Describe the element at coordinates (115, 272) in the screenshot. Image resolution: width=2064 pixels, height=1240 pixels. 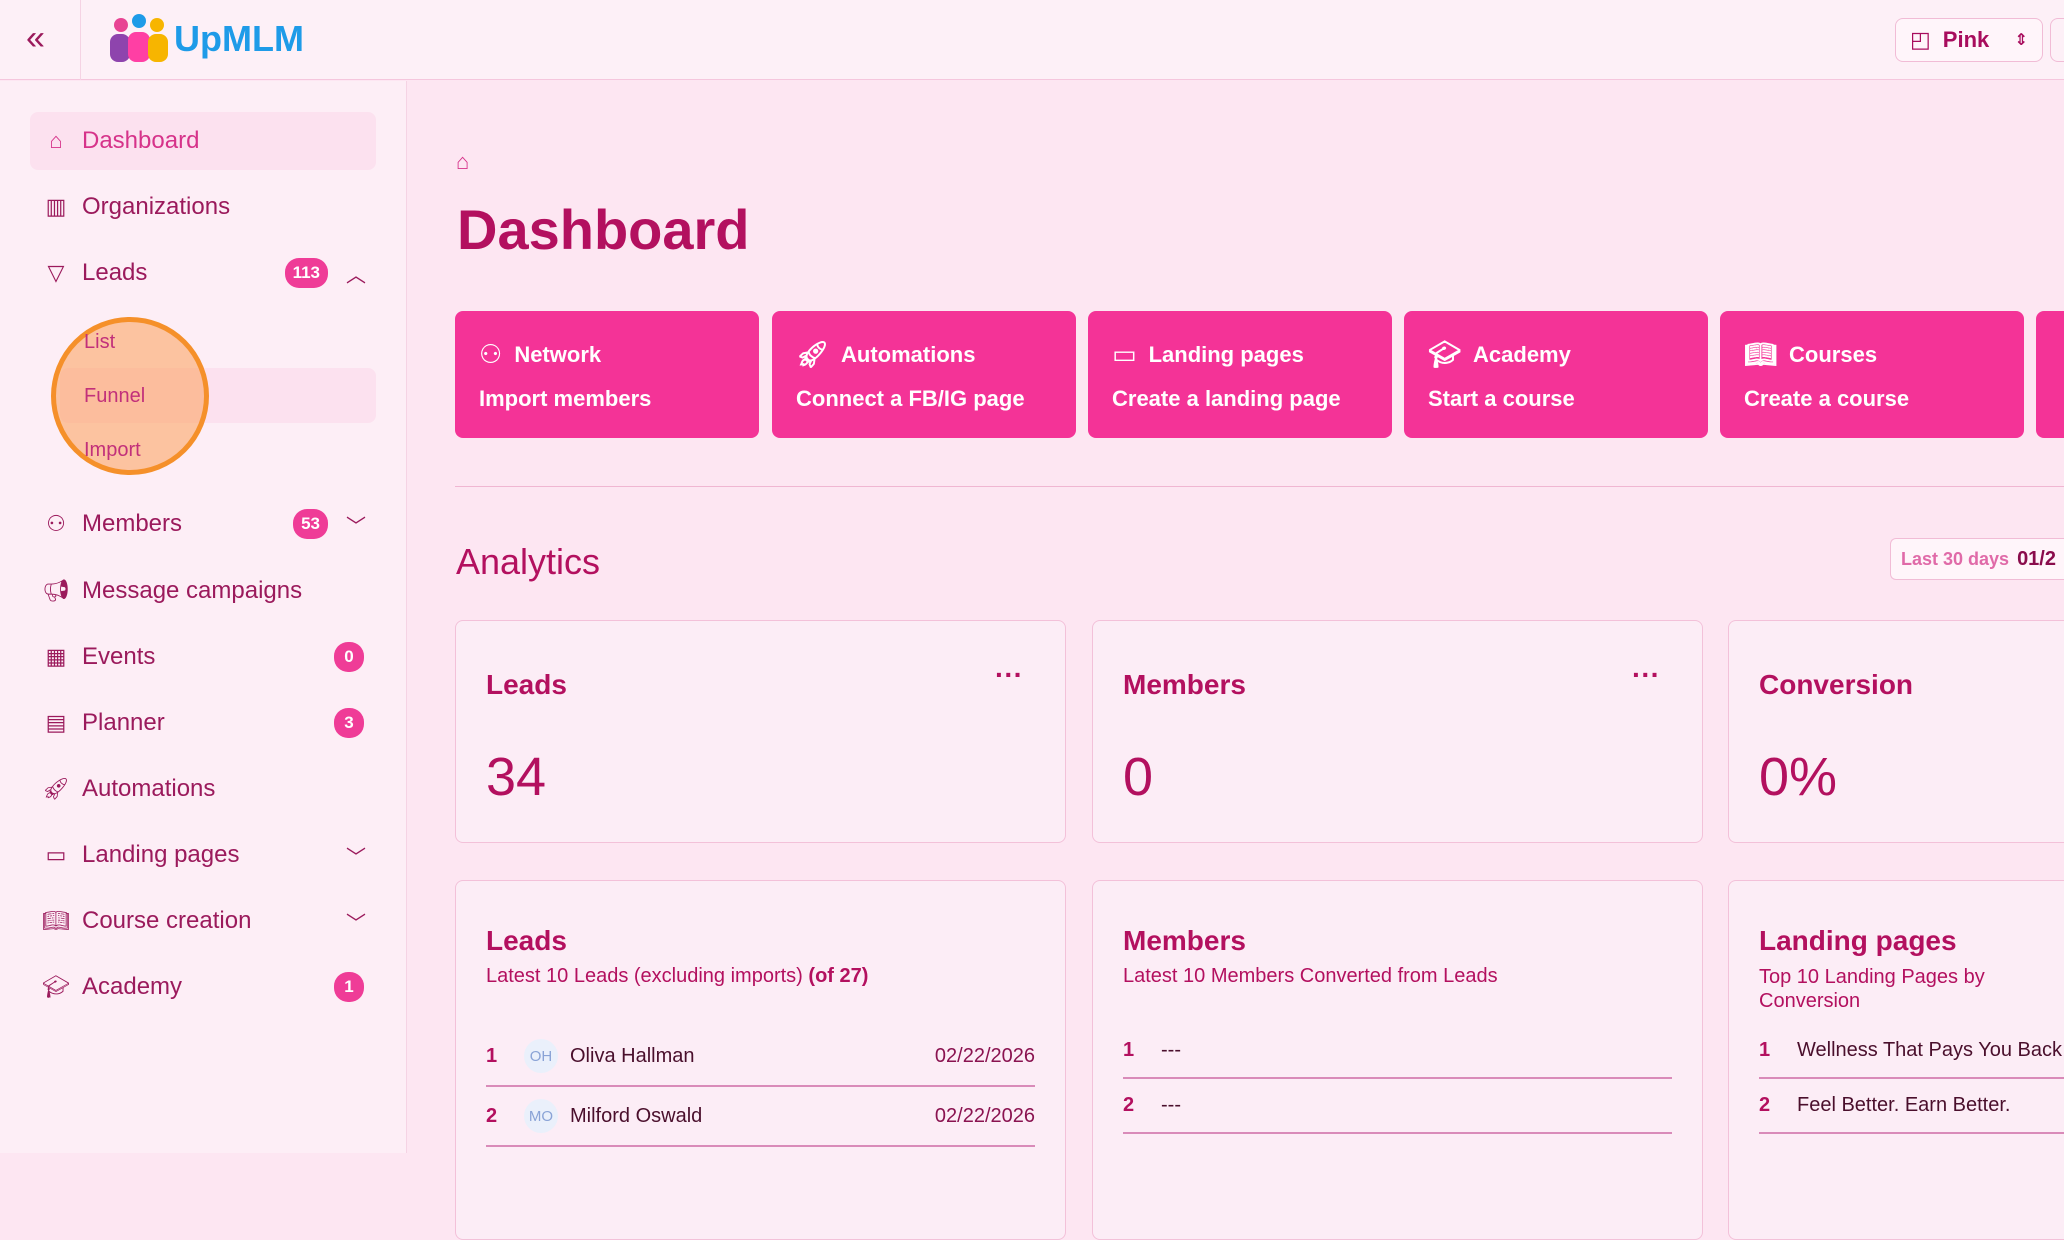
I see `sidebar-item-label: Leads` at that location.